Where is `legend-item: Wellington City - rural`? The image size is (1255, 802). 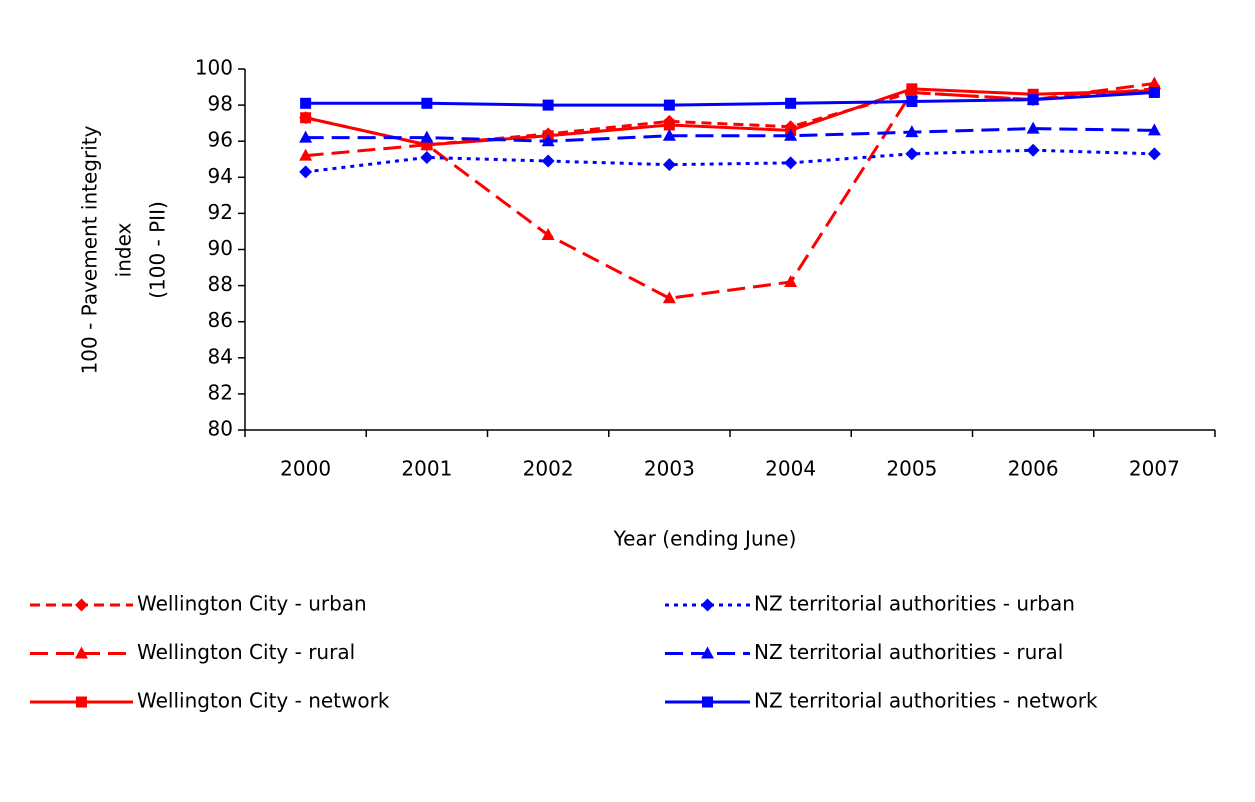 legend-item: Wellington City - rural is located at coordinates (192, 652).